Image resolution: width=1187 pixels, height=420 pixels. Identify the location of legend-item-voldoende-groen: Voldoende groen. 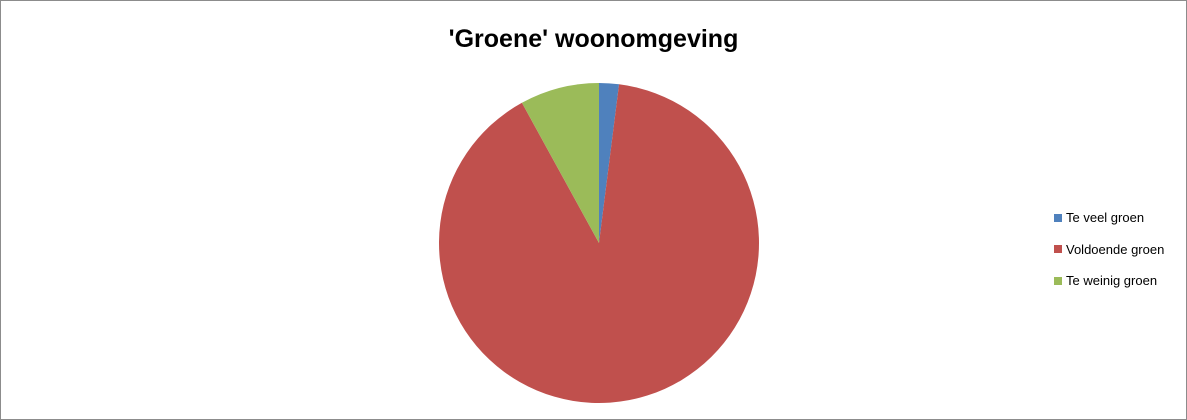
(1109, 250).